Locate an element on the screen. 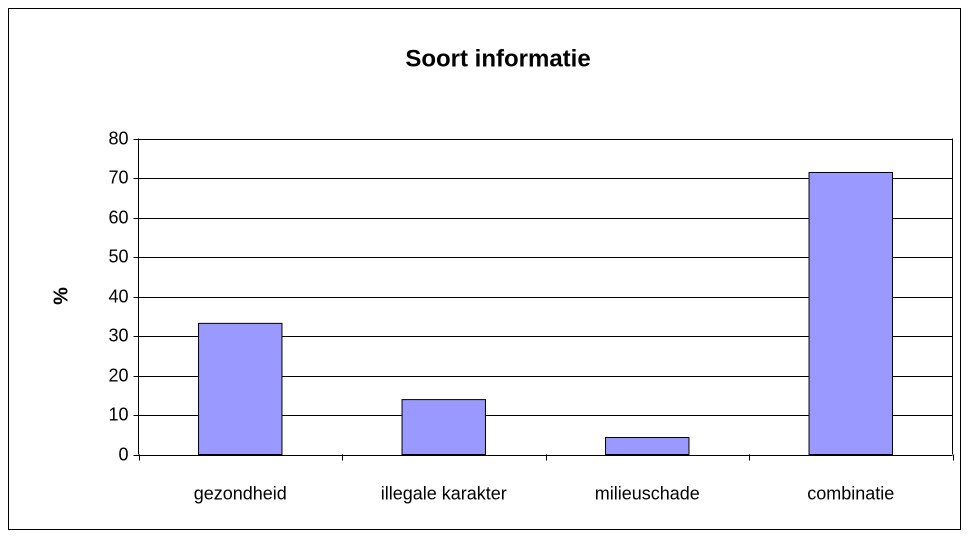  y-tick-label: 30 is located at coordinates (118, 335).